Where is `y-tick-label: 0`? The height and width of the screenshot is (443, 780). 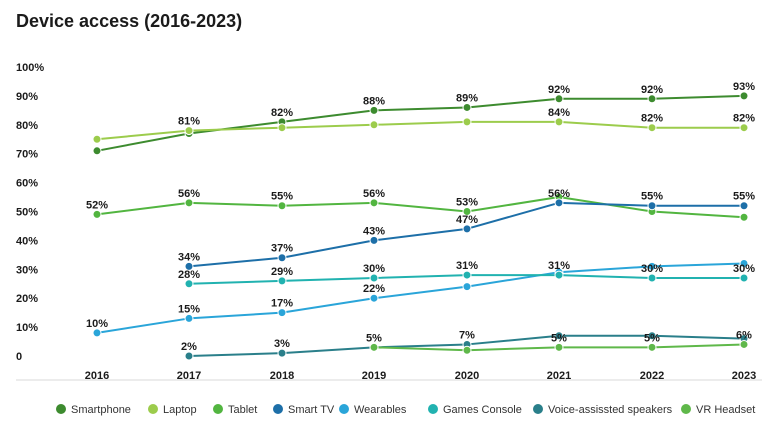 y-tick-label: 0 is located at coordinates (19, 357).